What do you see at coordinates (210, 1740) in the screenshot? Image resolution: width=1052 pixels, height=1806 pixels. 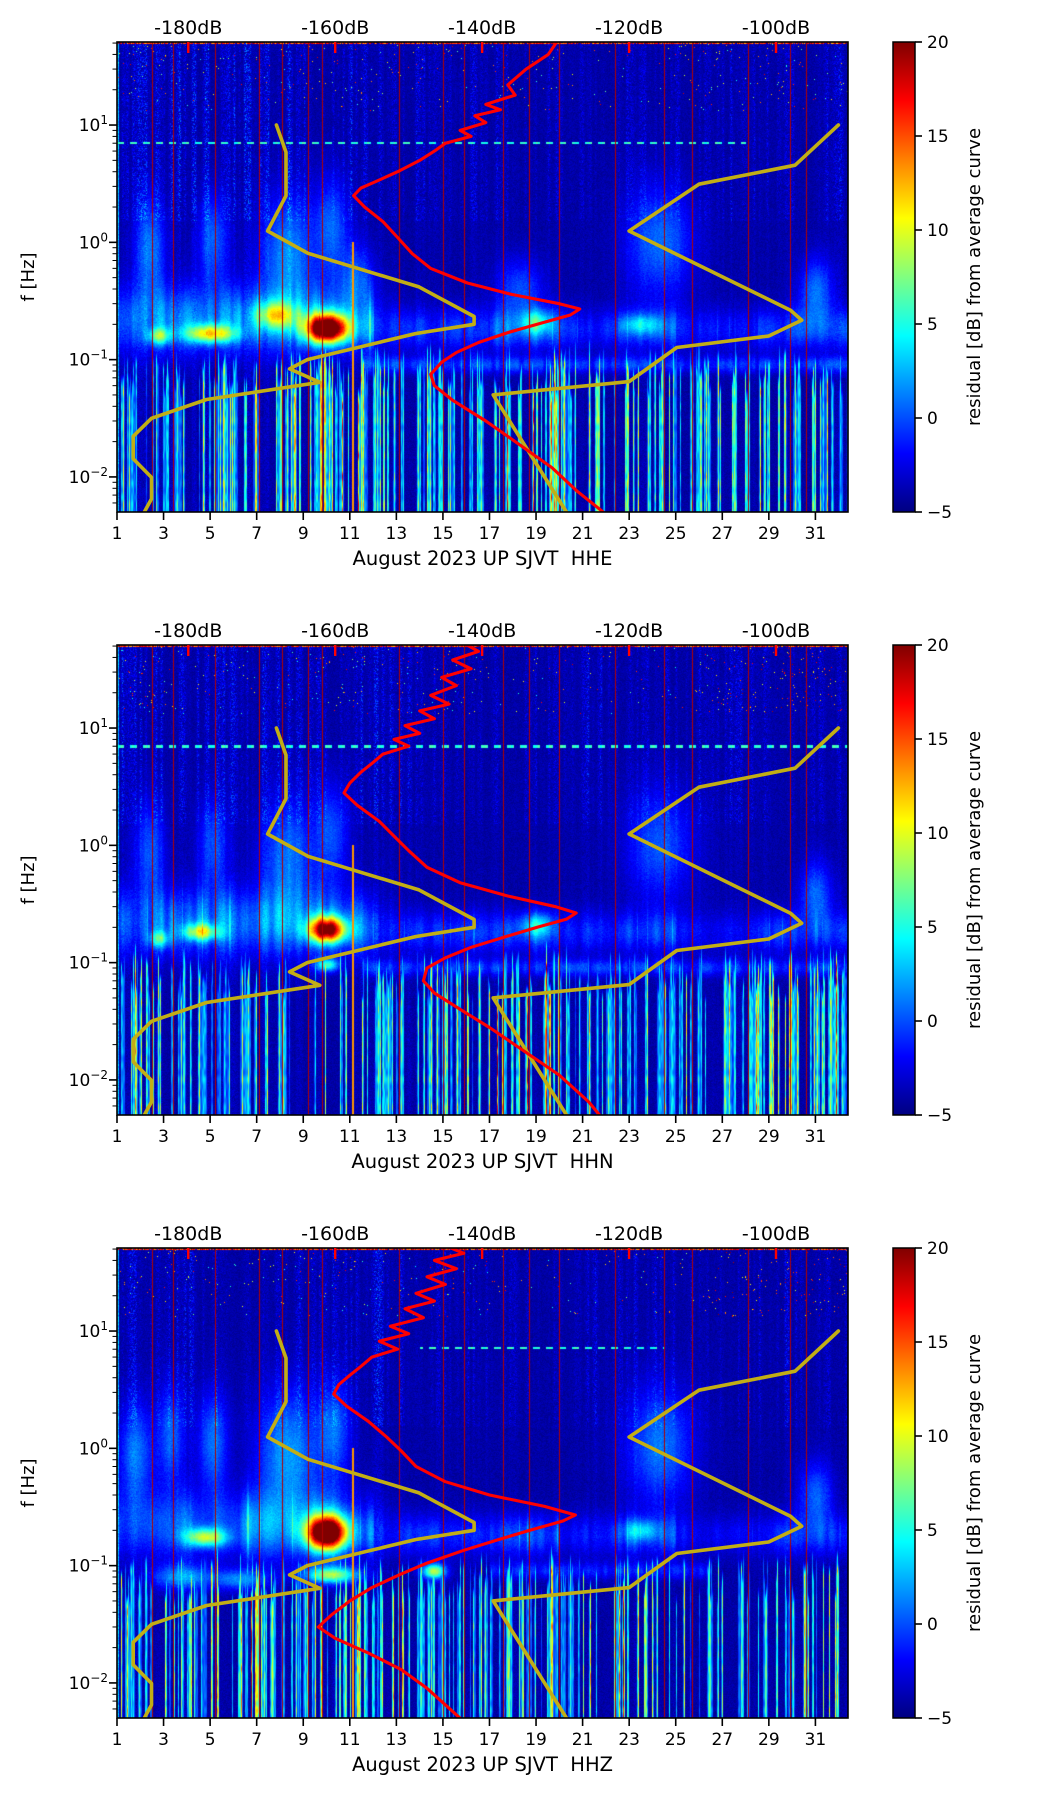 I see `x-tick-label: 5` at bounding box center [210, 1740].